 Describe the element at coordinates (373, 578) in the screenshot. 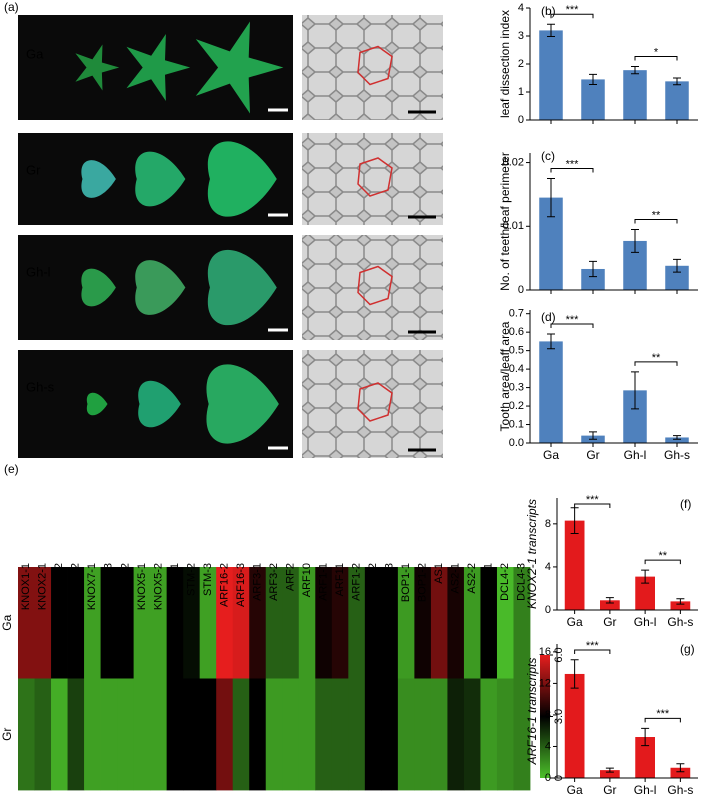

I see `column-label: CUC2` at that location.